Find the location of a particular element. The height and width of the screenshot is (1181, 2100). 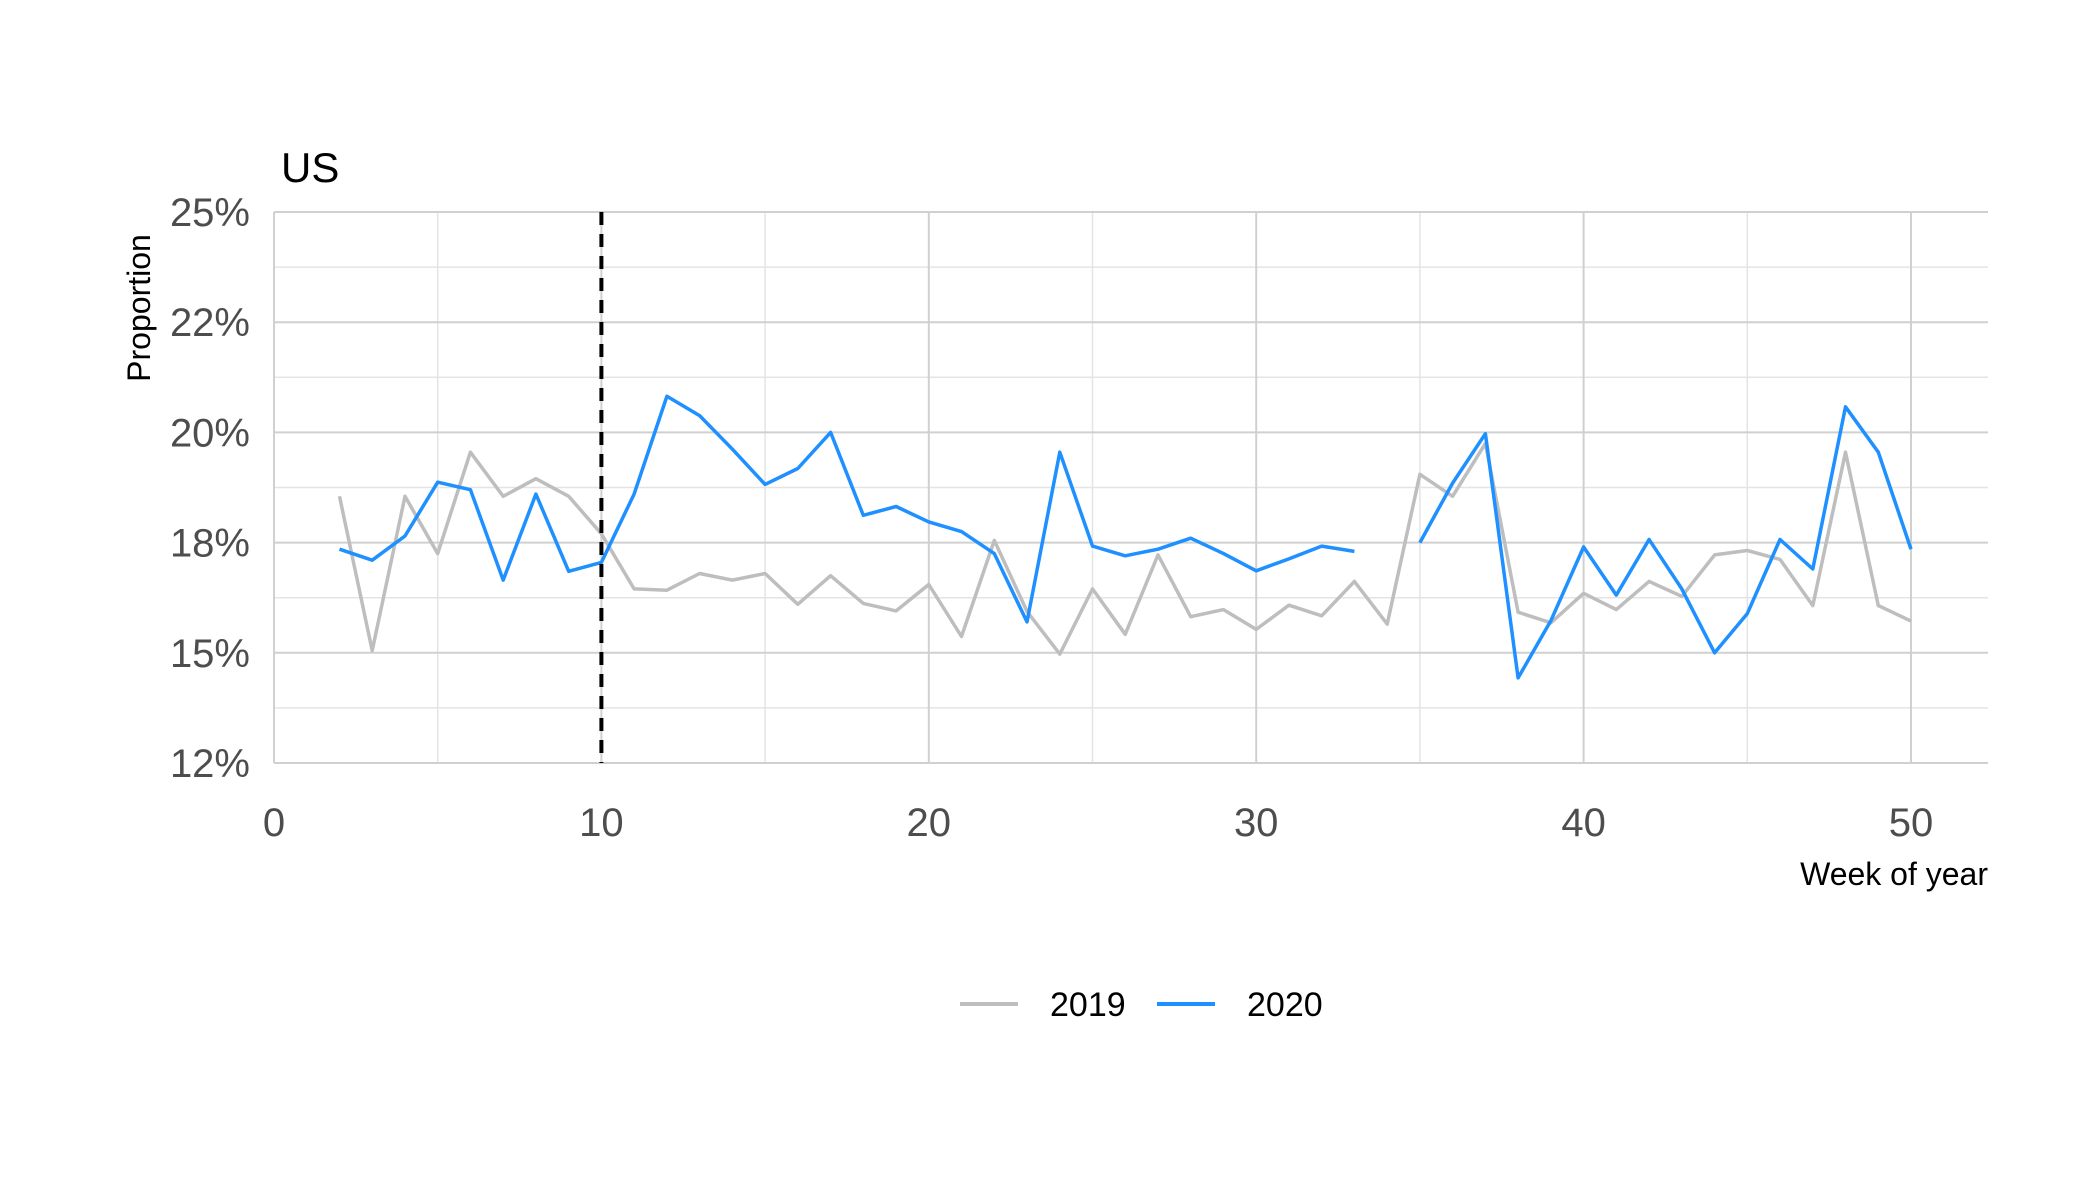

legend-label-2019: 2019 is located at coordinates (1088, 1005).